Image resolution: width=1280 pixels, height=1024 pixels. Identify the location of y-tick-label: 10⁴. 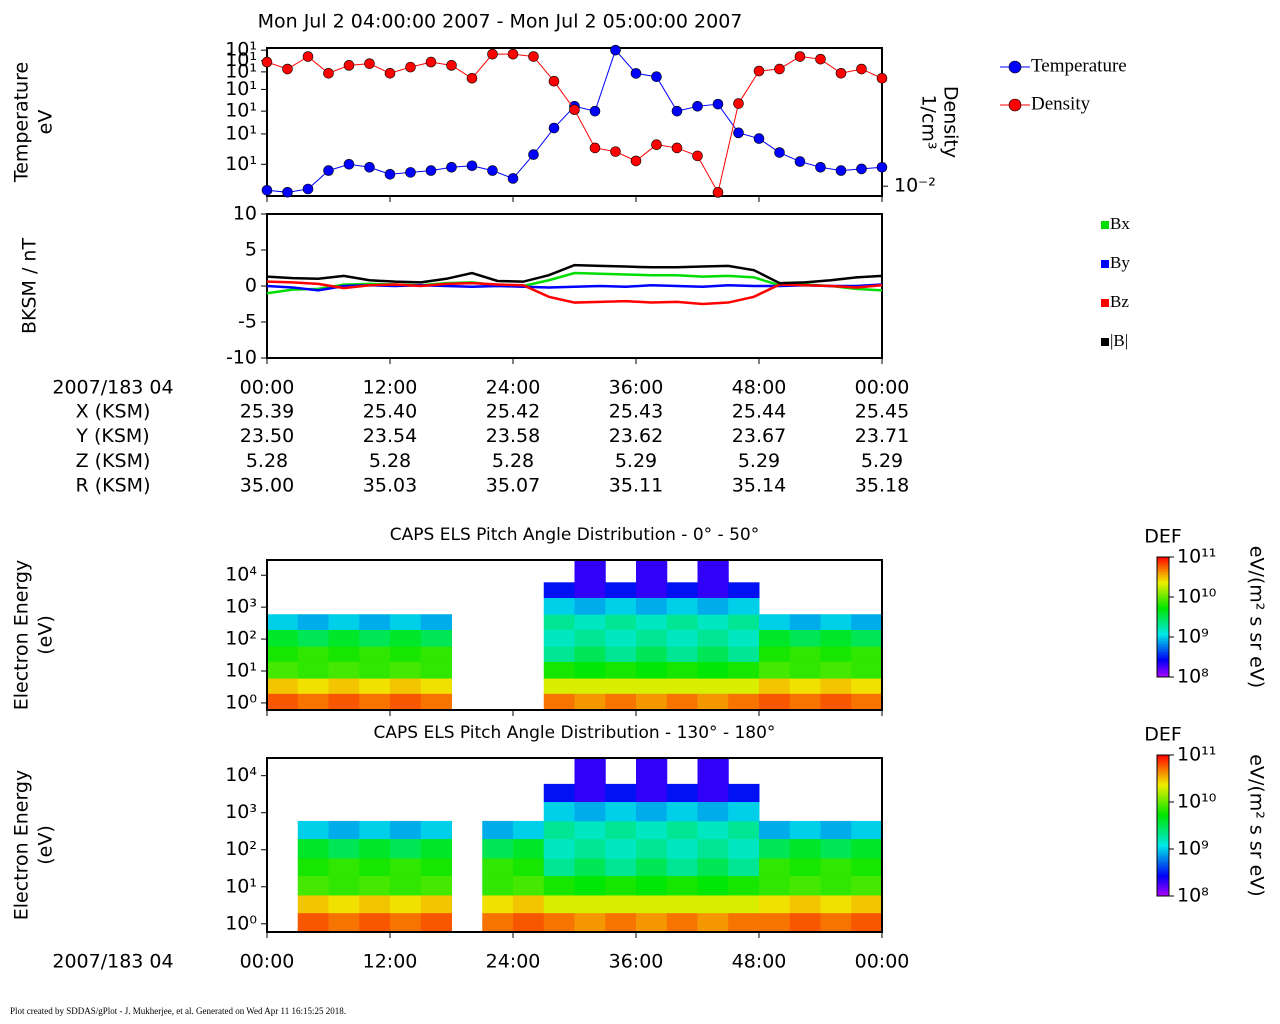
(241, 775).